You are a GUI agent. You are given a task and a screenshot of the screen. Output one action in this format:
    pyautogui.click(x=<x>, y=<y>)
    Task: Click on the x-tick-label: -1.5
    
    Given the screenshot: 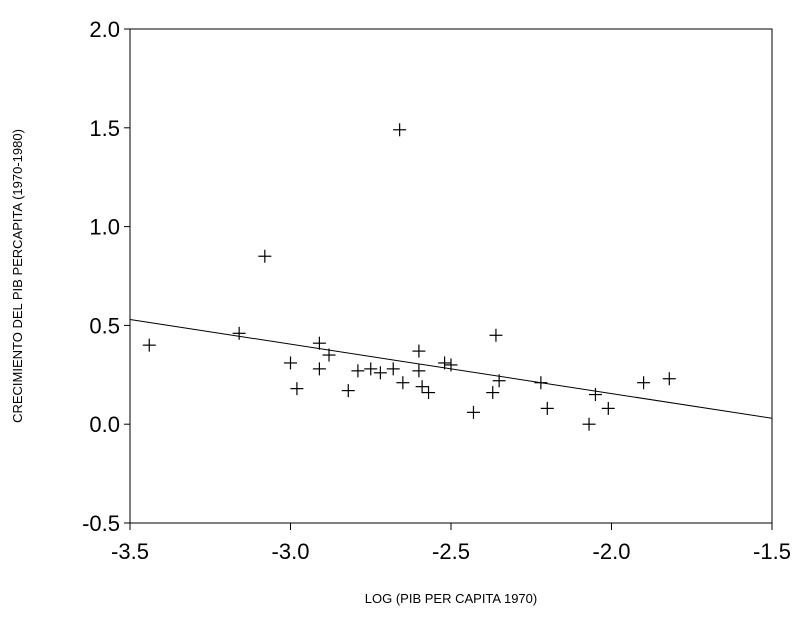 What is the action you would take?
    pyautogui.click(x=772, y=551)
    